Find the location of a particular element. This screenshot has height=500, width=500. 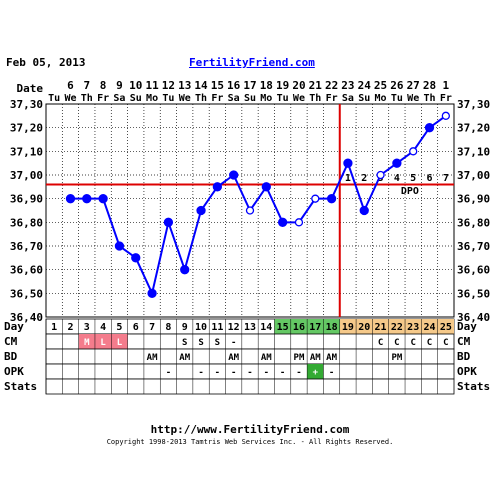

cell-s: - is located at coordinates (233, 343).